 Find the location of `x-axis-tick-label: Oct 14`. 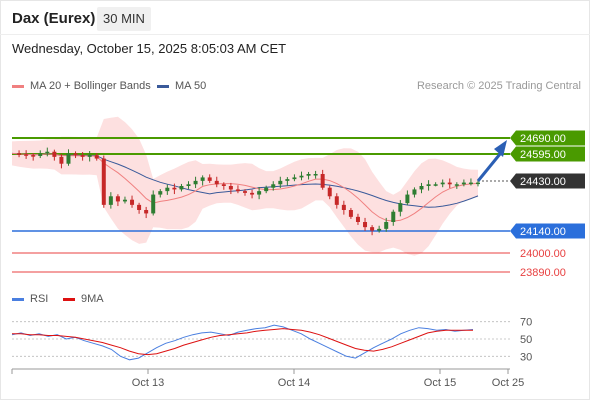

x-axis-tick-label: Oct 14 is located at coordinates (294, 383).